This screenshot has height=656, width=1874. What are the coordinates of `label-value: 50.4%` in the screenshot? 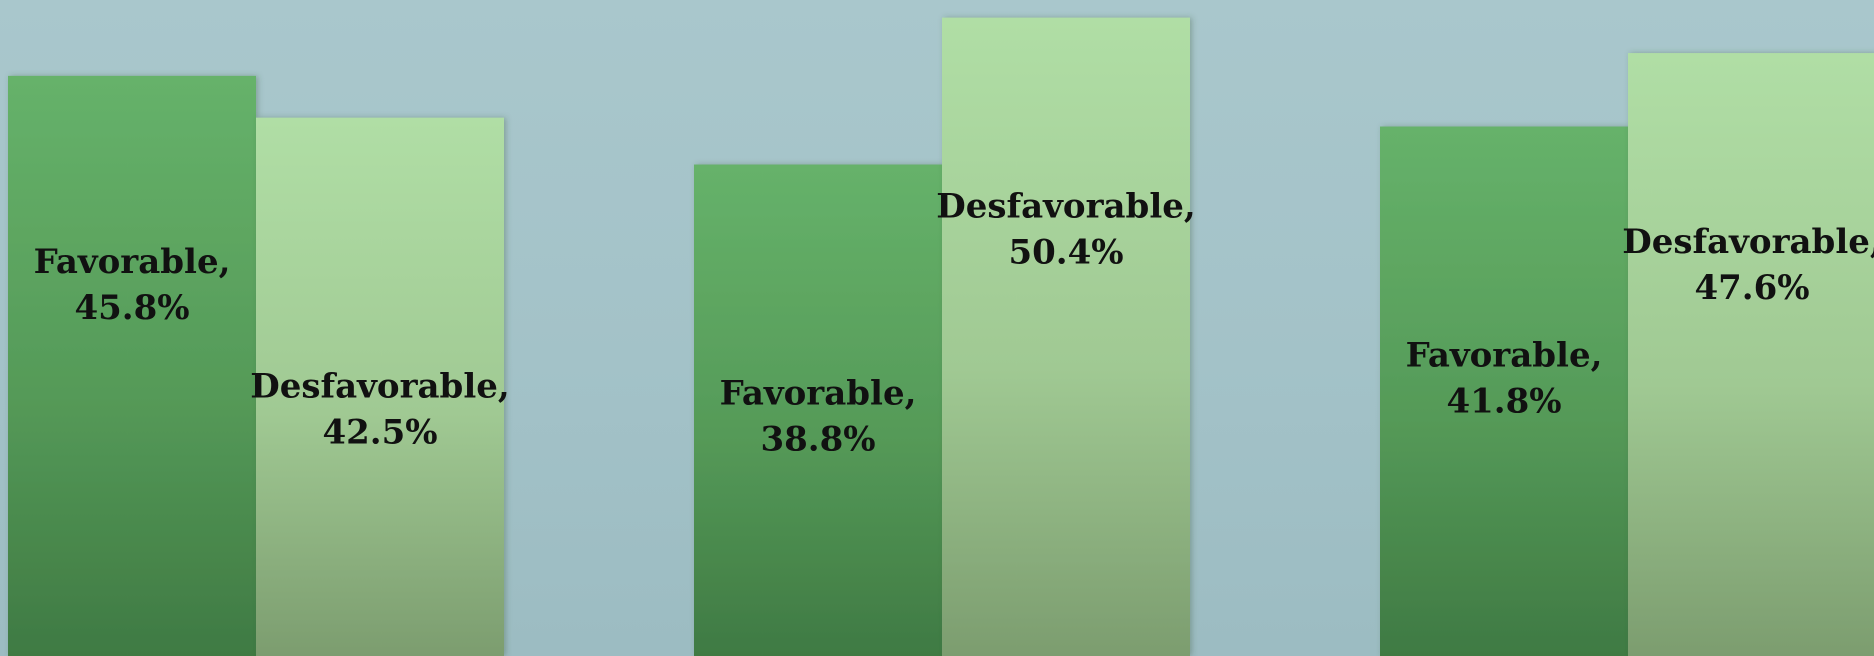 It's located at (1065, 253).